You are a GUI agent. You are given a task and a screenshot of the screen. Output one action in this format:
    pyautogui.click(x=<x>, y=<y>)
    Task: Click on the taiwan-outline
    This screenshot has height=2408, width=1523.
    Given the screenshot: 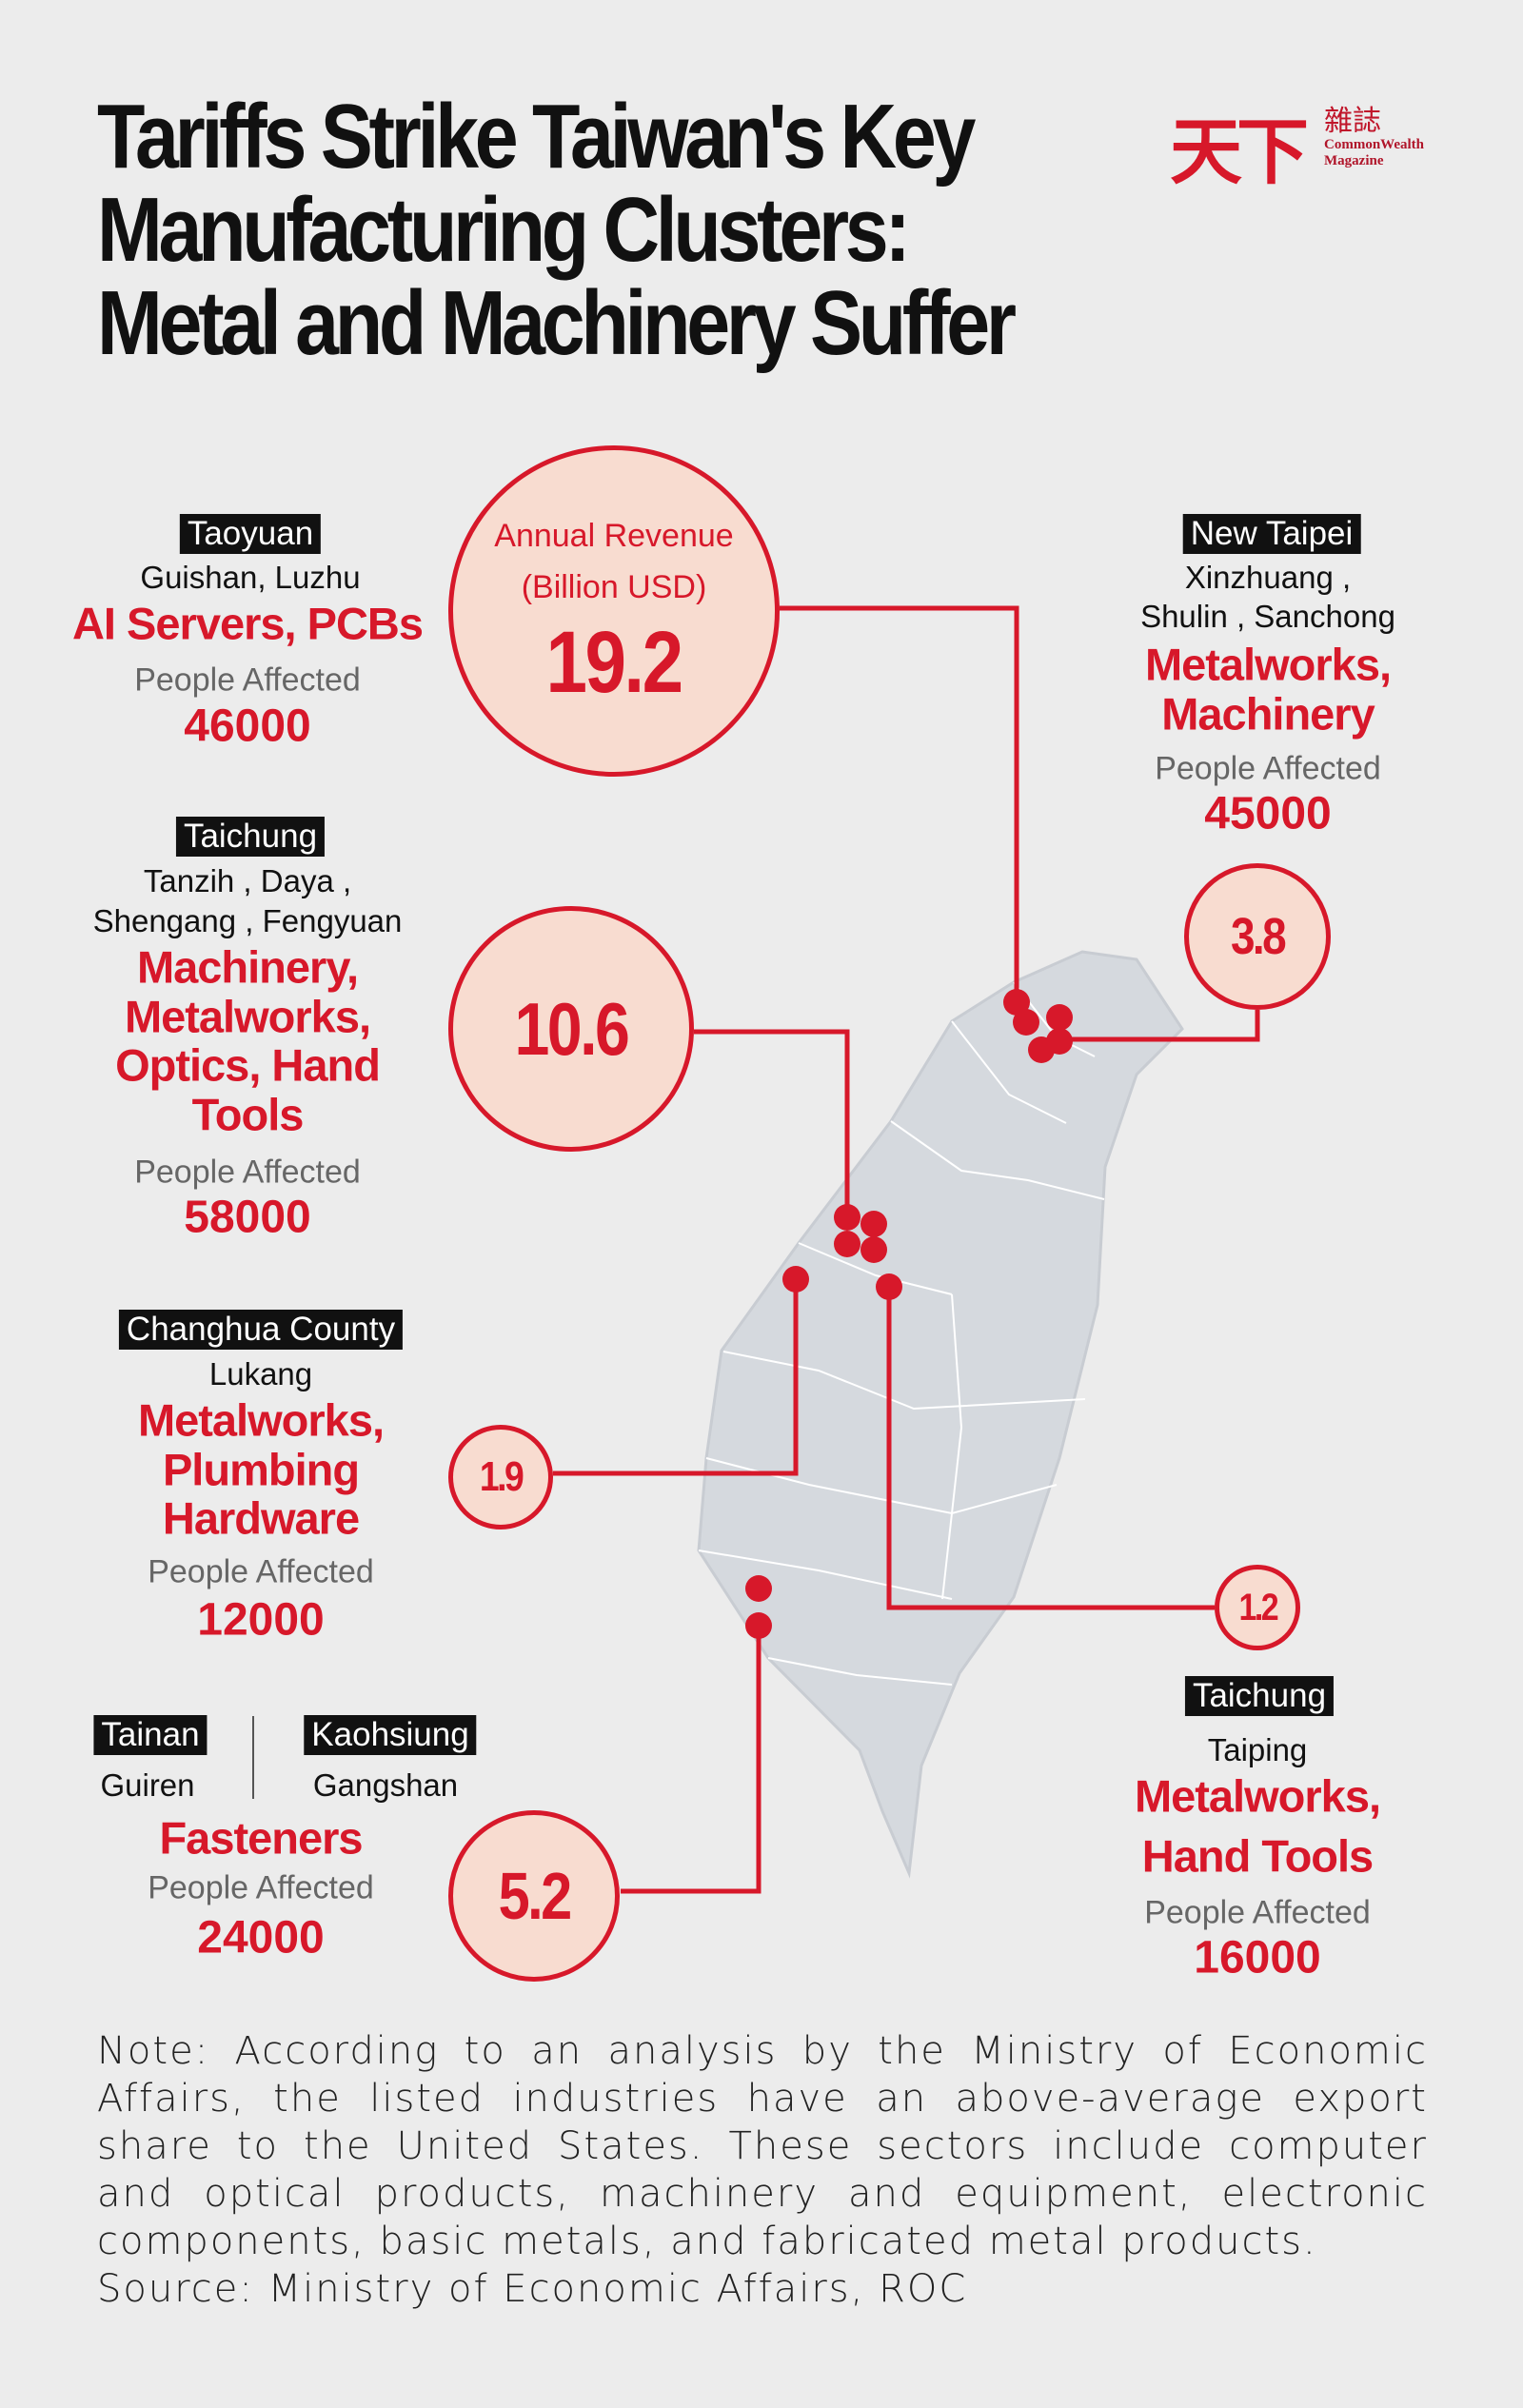 What is the action you would take?
    pyautogui.click(x=941, y=1414)
    